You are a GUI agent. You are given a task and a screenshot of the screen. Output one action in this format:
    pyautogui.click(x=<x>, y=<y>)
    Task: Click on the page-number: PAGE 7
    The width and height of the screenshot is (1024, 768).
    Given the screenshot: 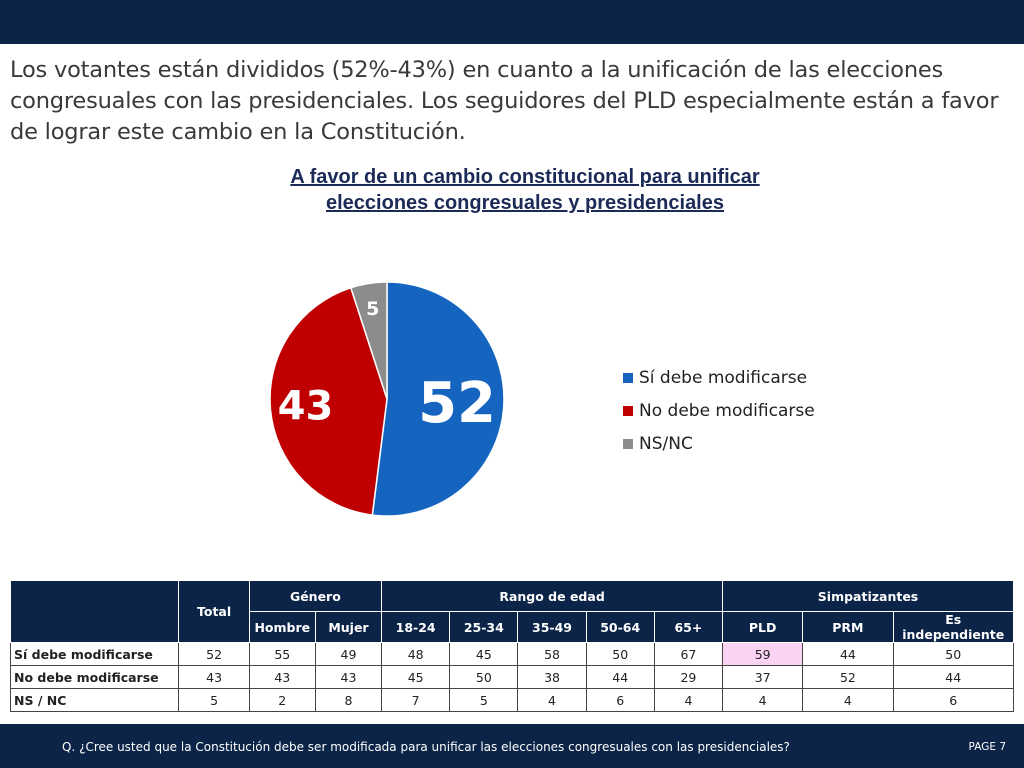 What is the action you would take?
    pyautogui.click(x=987, y=747)
    